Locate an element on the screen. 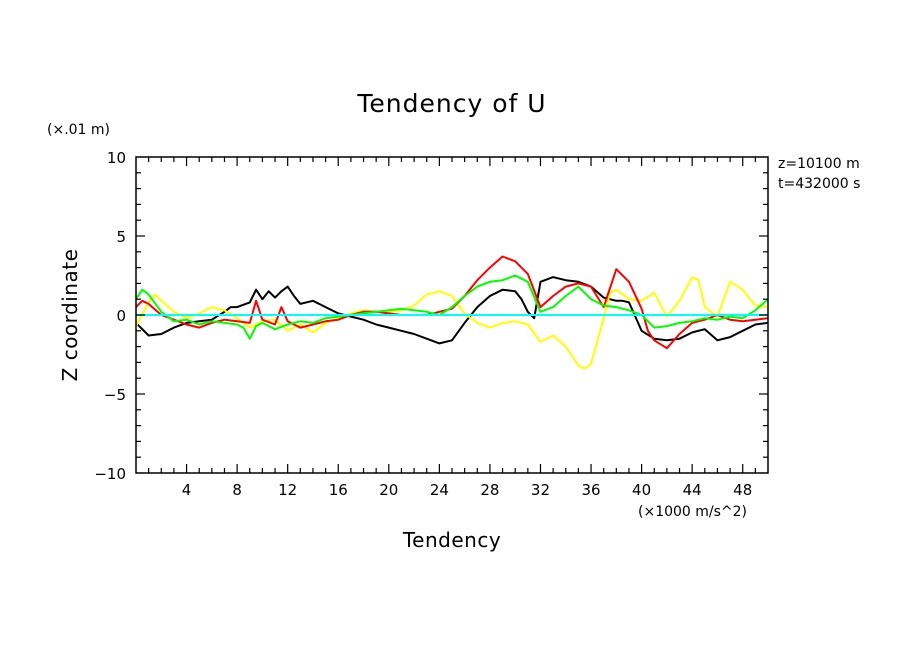  x-axis-label: Tendency is located at coordinates (451, 540).